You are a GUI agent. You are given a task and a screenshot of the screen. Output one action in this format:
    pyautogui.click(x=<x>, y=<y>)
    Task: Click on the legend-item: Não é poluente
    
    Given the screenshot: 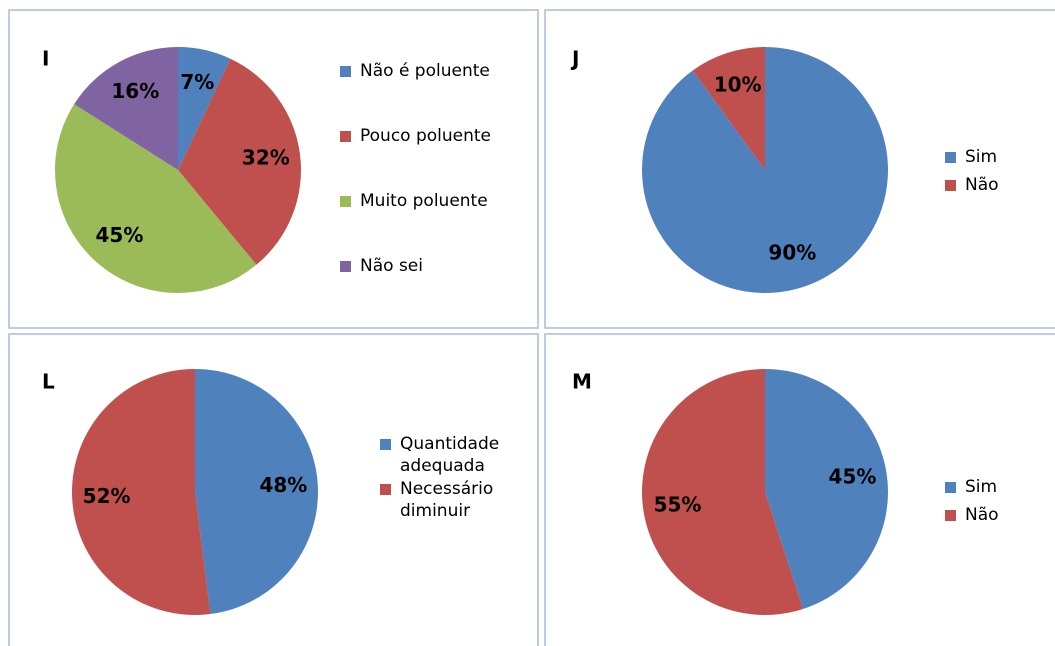 What is the action you would take?
    pyautogui.click(x=435, y=71)
    